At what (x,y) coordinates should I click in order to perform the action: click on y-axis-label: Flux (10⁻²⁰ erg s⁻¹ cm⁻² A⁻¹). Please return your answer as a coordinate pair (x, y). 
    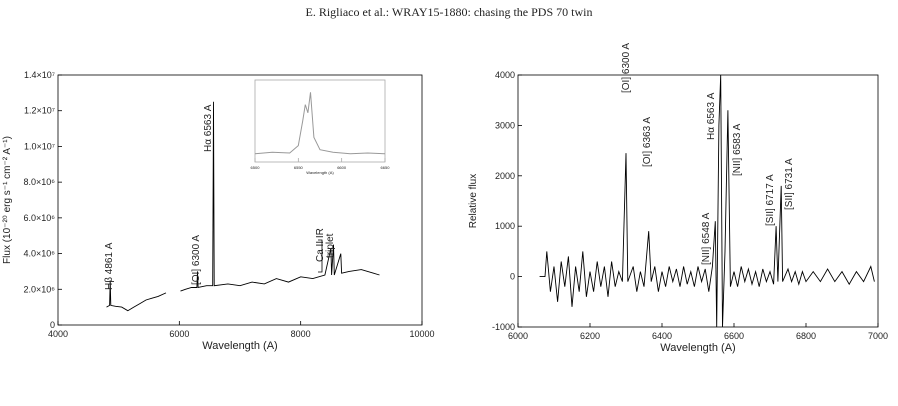
    Looking at the image, I should click on (7, 200).